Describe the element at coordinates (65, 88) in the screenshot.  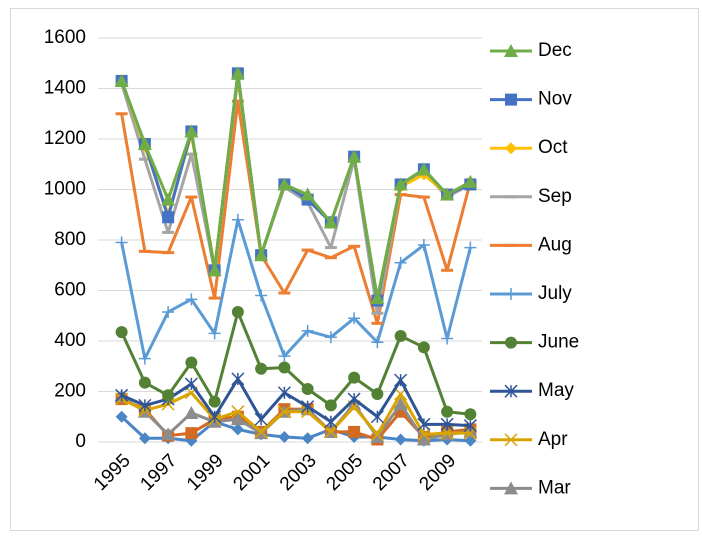
I see `y-tick-label: 1400` at that location.